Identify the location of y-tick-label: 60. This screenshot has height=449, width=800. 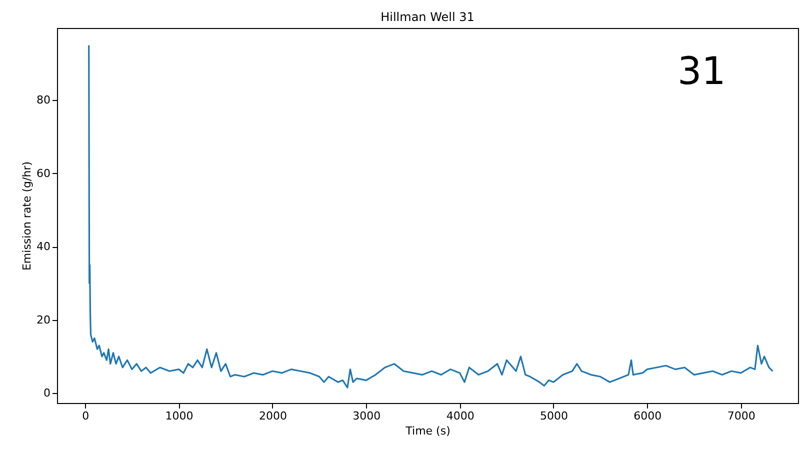
(43, 173).